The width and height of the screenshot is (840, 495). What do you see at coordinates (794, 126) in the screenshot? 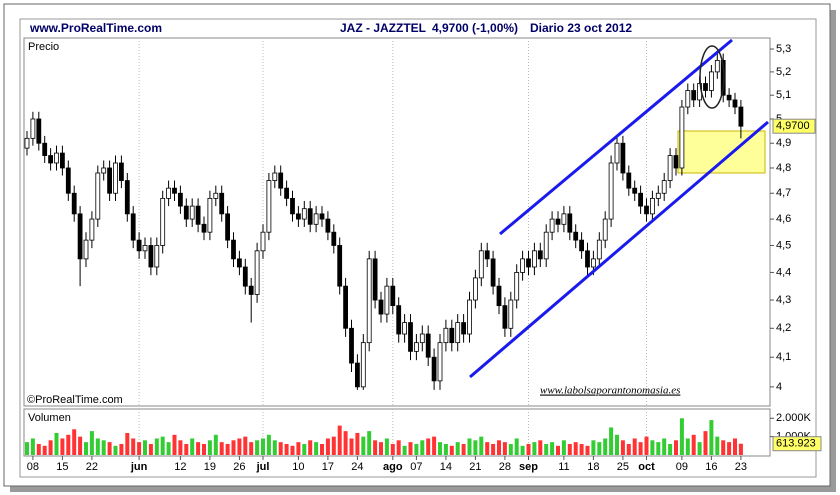
I see `last-value-box` at bounding box center [794, 126].